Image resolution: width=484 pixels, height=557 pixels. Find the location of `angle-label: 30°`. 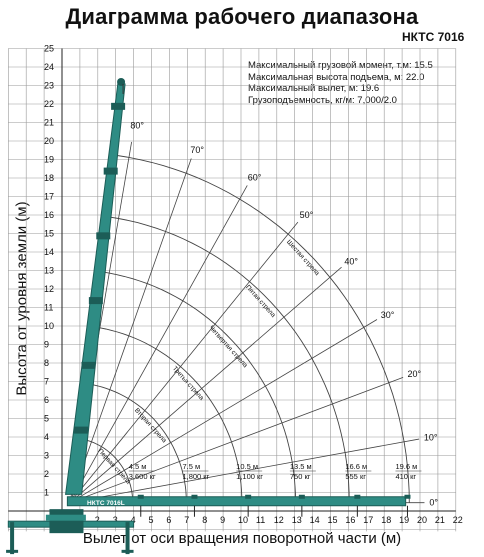

angle-label: 30° is located at coordinates (388, 315).